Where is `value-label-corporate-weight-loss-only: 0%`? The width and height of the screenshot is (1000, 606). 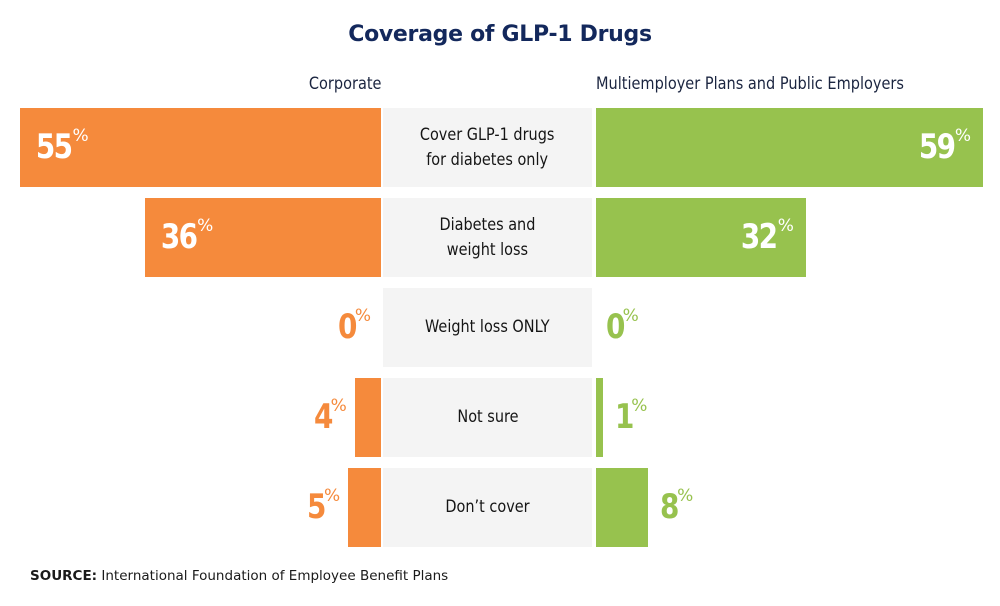
value-label-corporate-weight-loss-only: 0% is located at coordinates (353, 326).